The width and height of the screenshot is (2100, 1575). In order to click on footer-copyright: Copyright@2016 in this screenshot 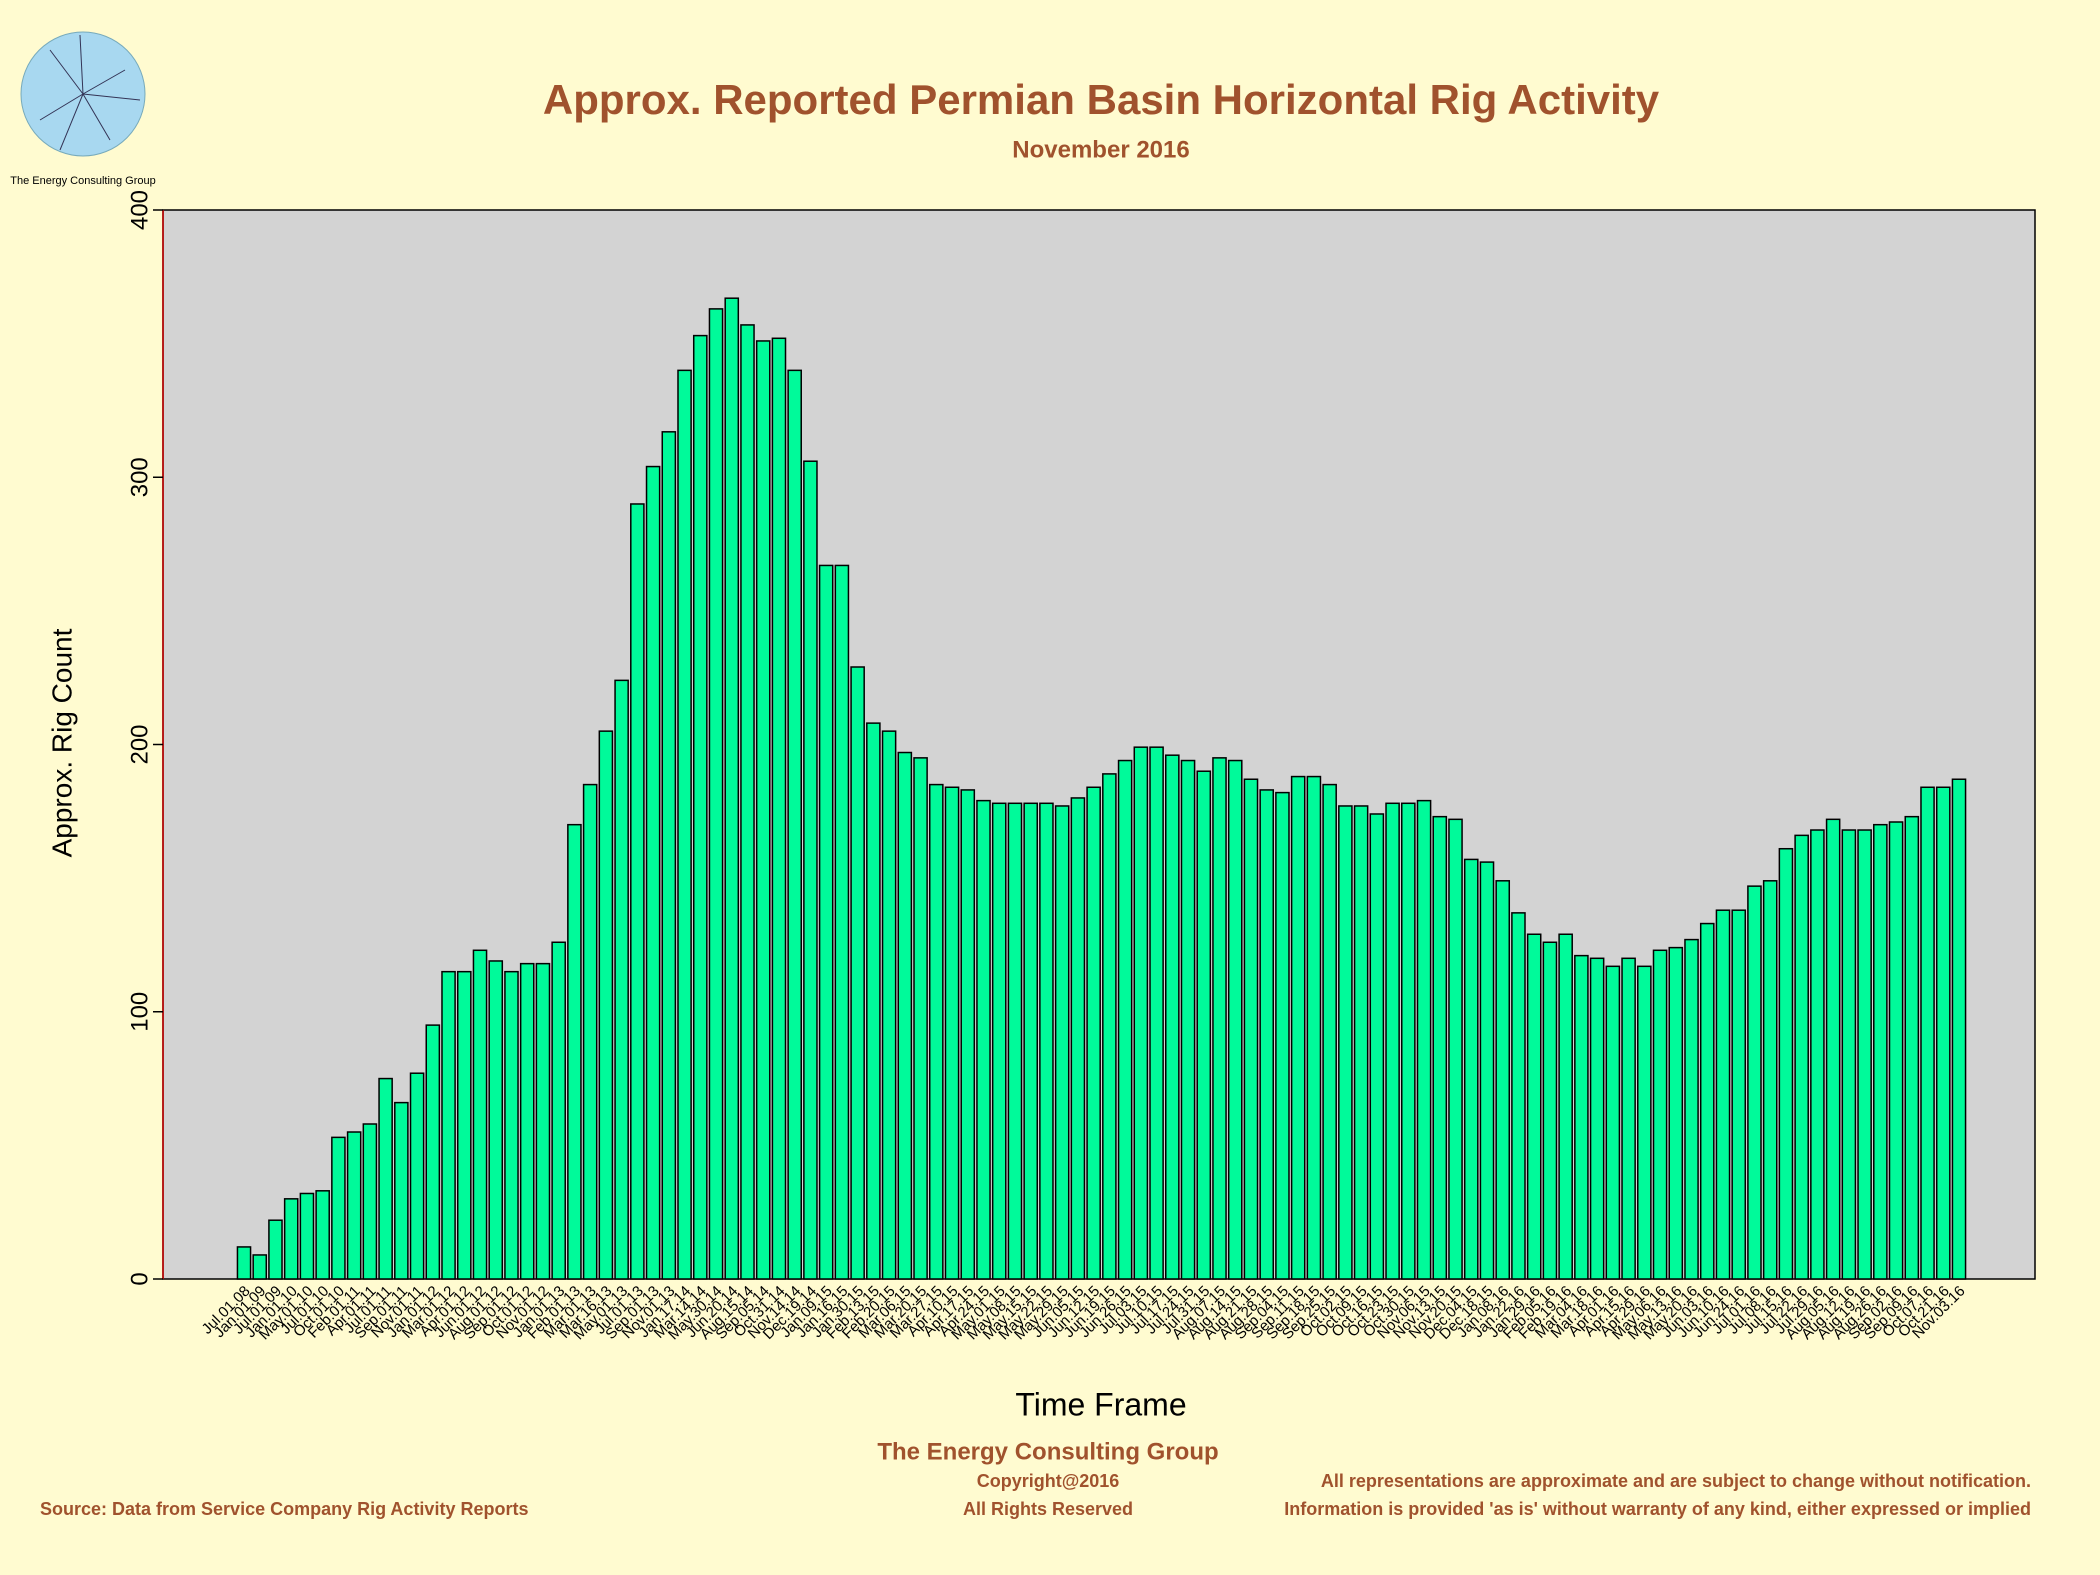, I will do `click(1048, 1481)`.